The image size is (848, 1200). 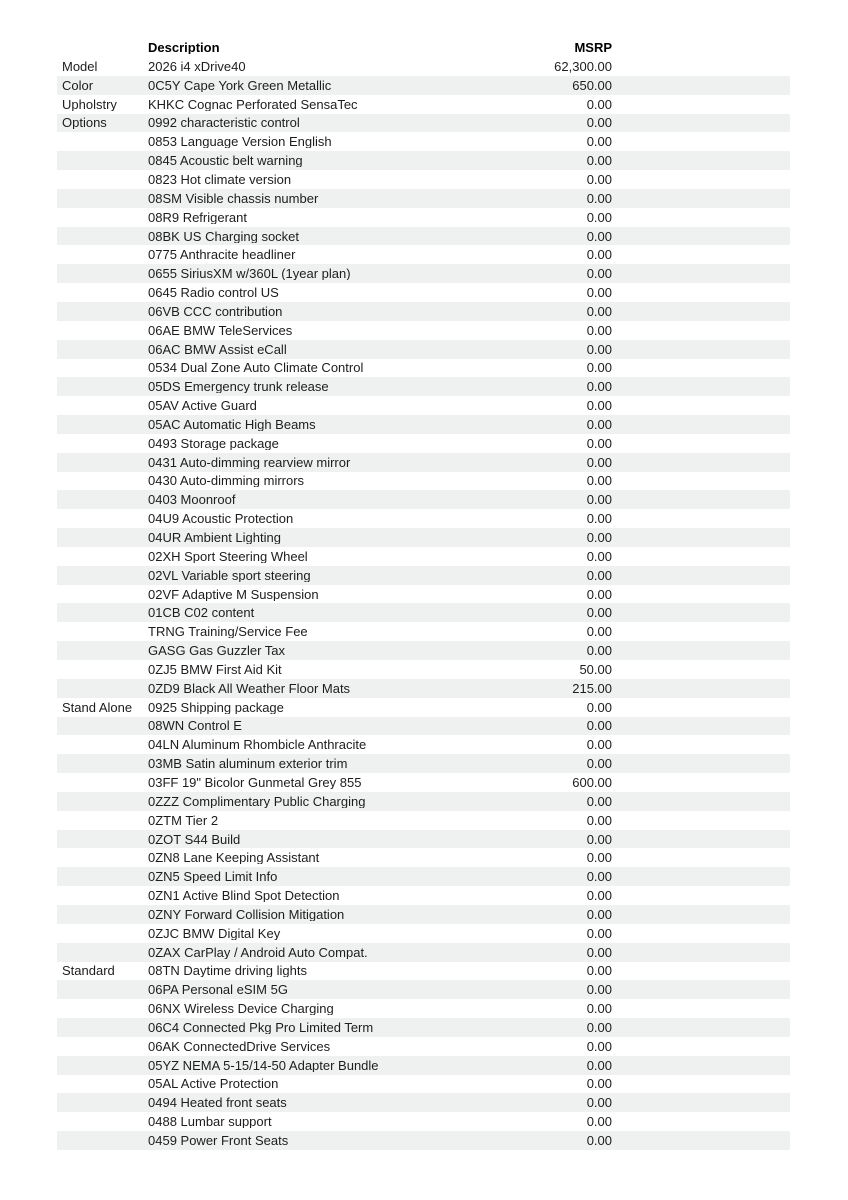 I want to click on row-description: 0488 Lumbar support, so click(x=210, y=1122).